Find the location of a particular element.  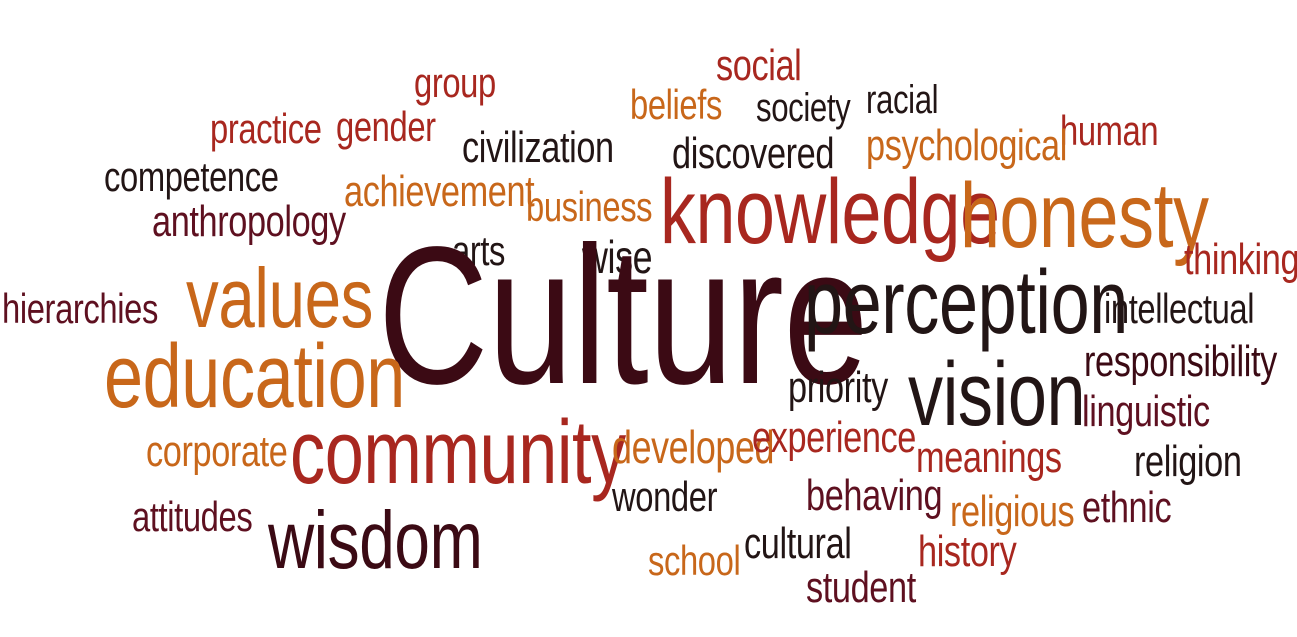

word-practice: practice is located at coordinates (266, 128).